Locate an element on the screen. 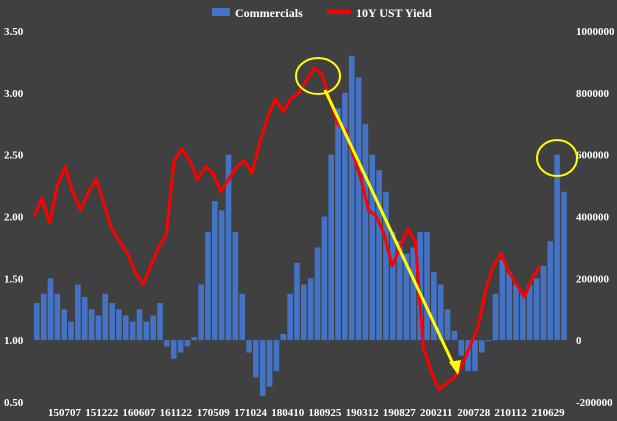  x-axis-tick-label: 200211 is located at coordinates (436, 413).